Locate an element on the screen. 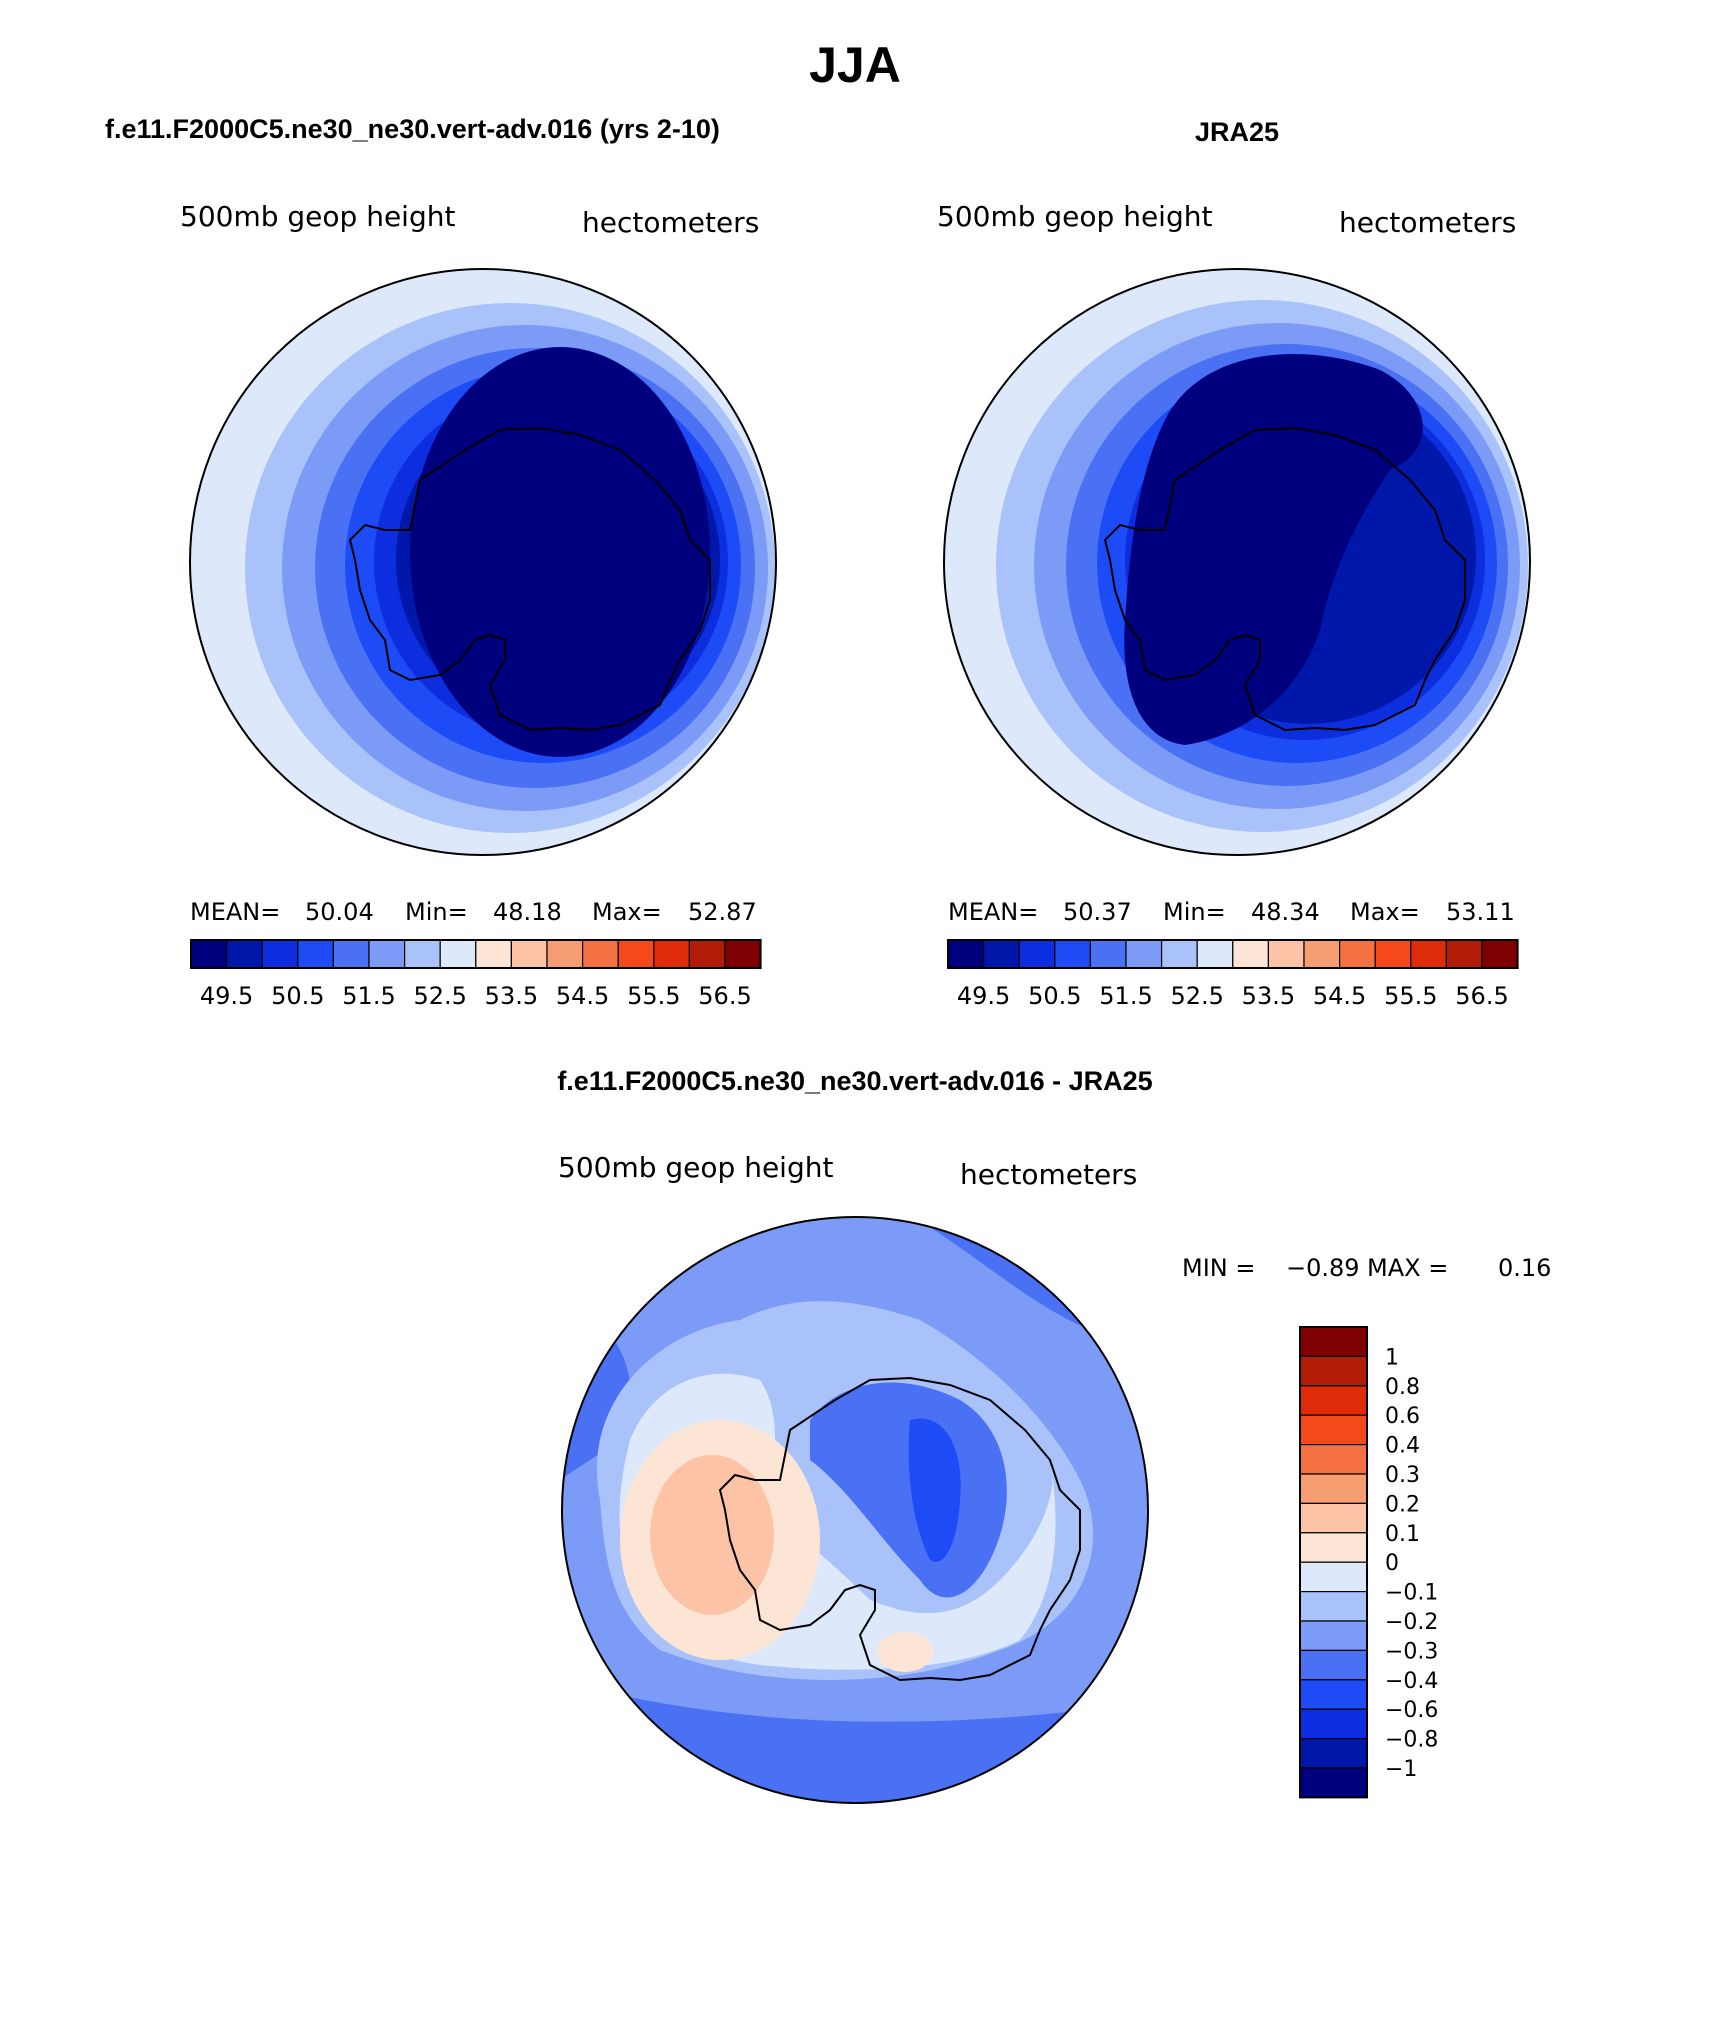 This screenshot has width=1710, height=2033. panel-diff-colorbar-tick-4: 0.3 is located at coordinates (1402, 1475).